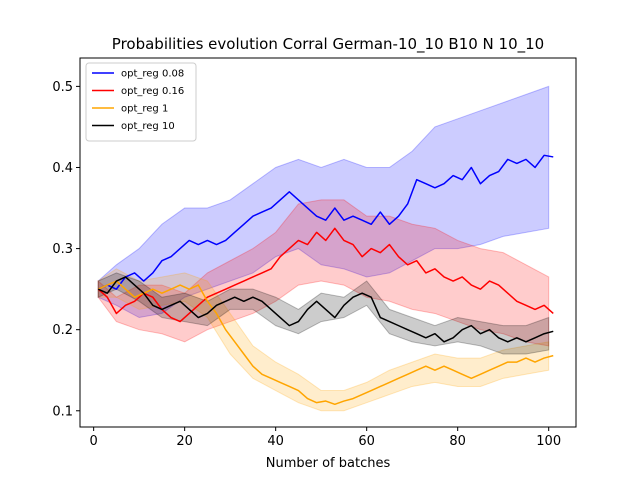 The width and height of the screenshot is (640, 480). What do you see at coordinates (184, 441) in the screenshot?
I see `x-tick-label: 20` at bounding box center [184, 441].